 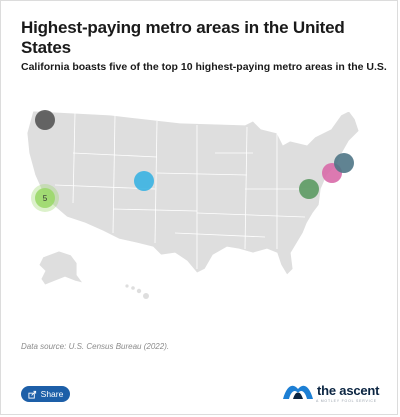 I want to click on share-button: Share, so click(x=45, y=394).